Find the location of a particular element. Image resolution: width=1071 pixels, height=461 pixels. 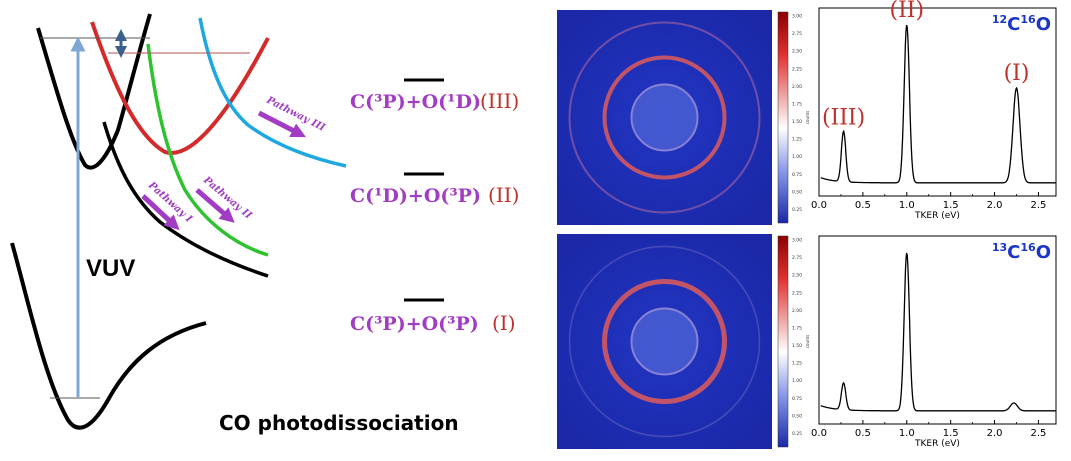

isotope-label: 13C16O is located at coordinates (1021, 252).